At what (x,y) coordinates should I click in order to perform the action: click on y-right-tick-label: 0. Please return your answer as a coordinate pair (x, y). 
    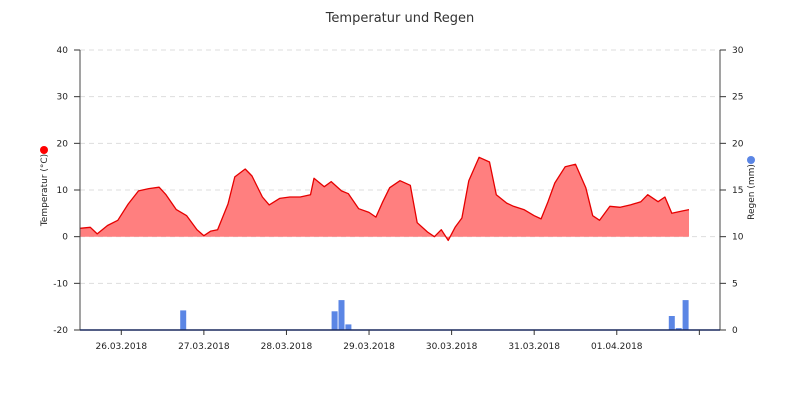
    Looking at the image, I should click on (735, 331).